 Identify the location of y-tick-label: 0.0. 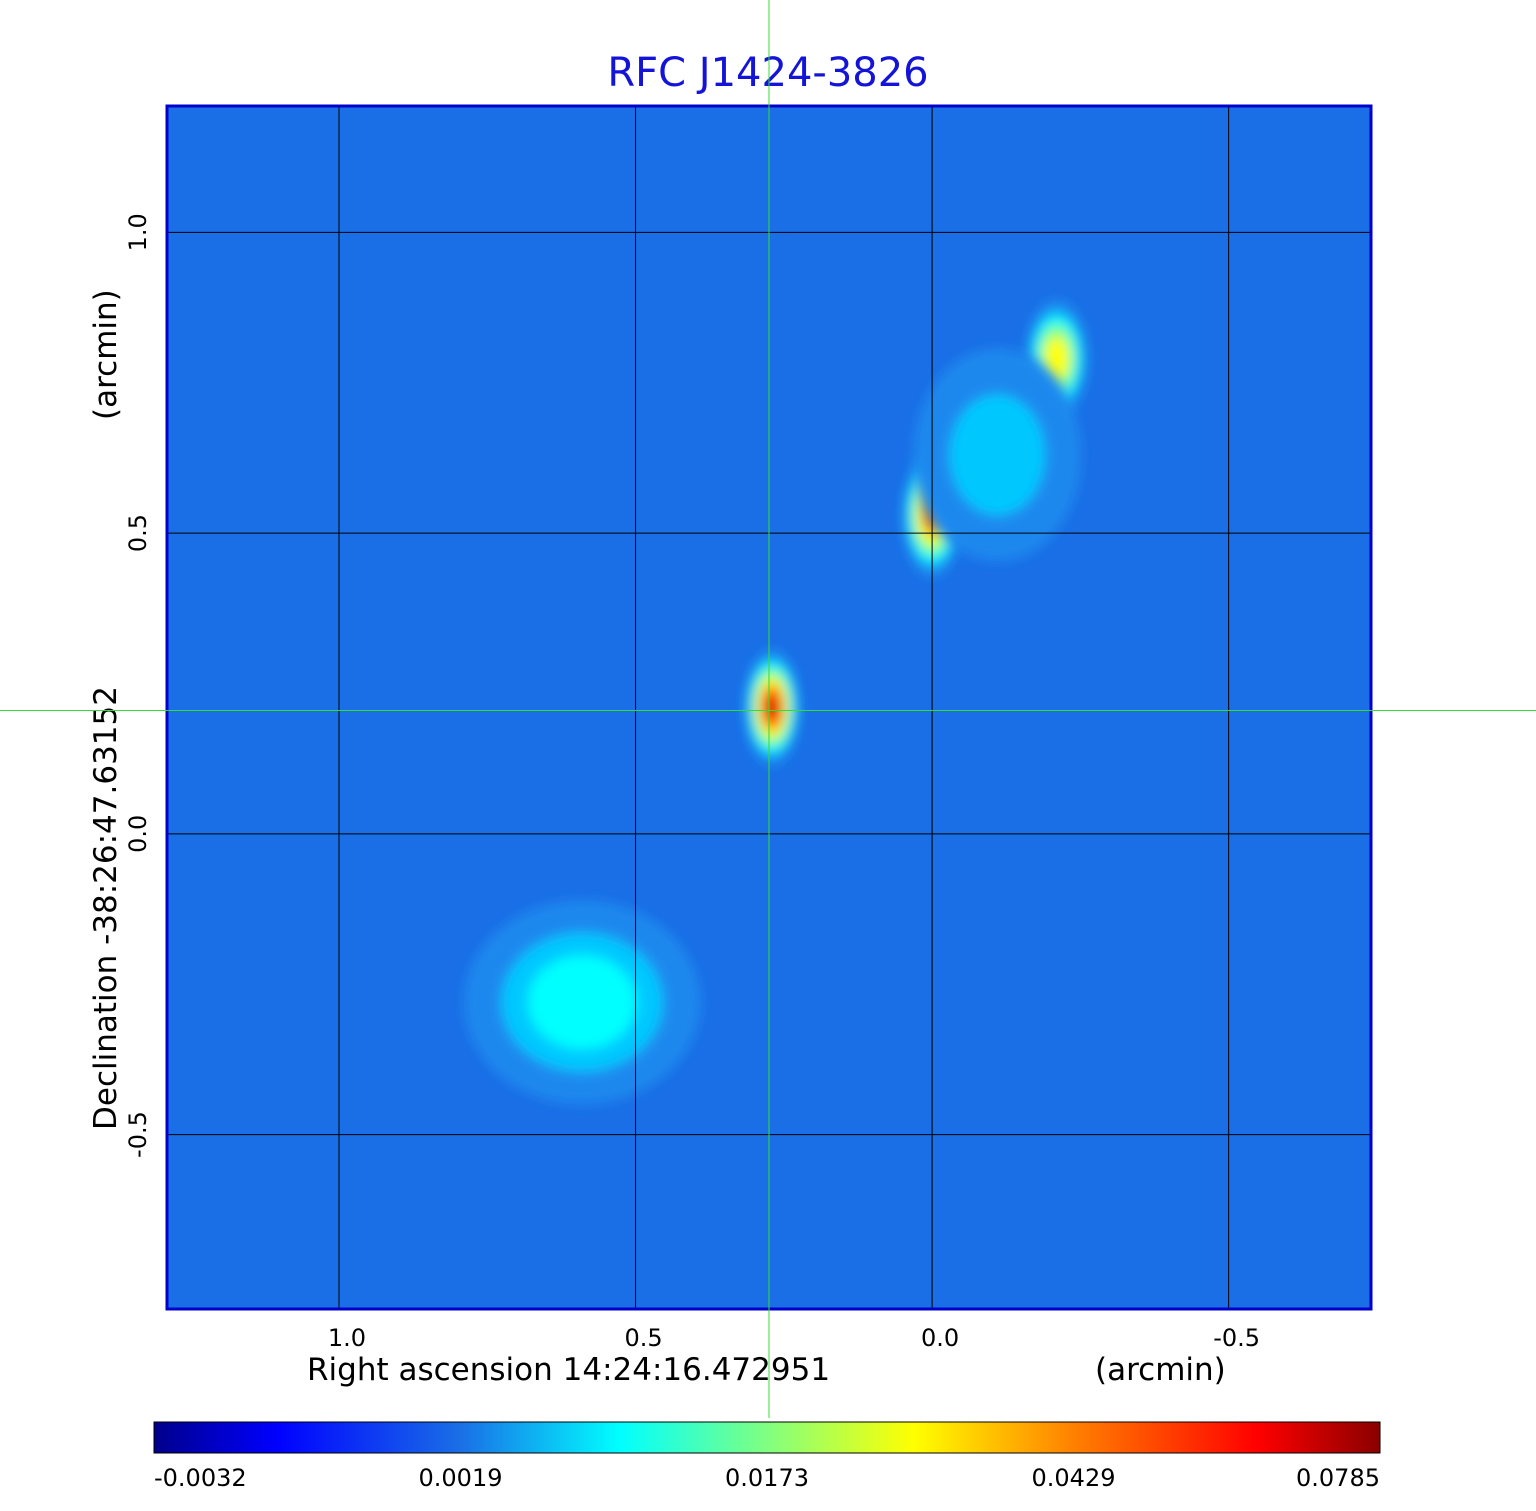
(138, 834).